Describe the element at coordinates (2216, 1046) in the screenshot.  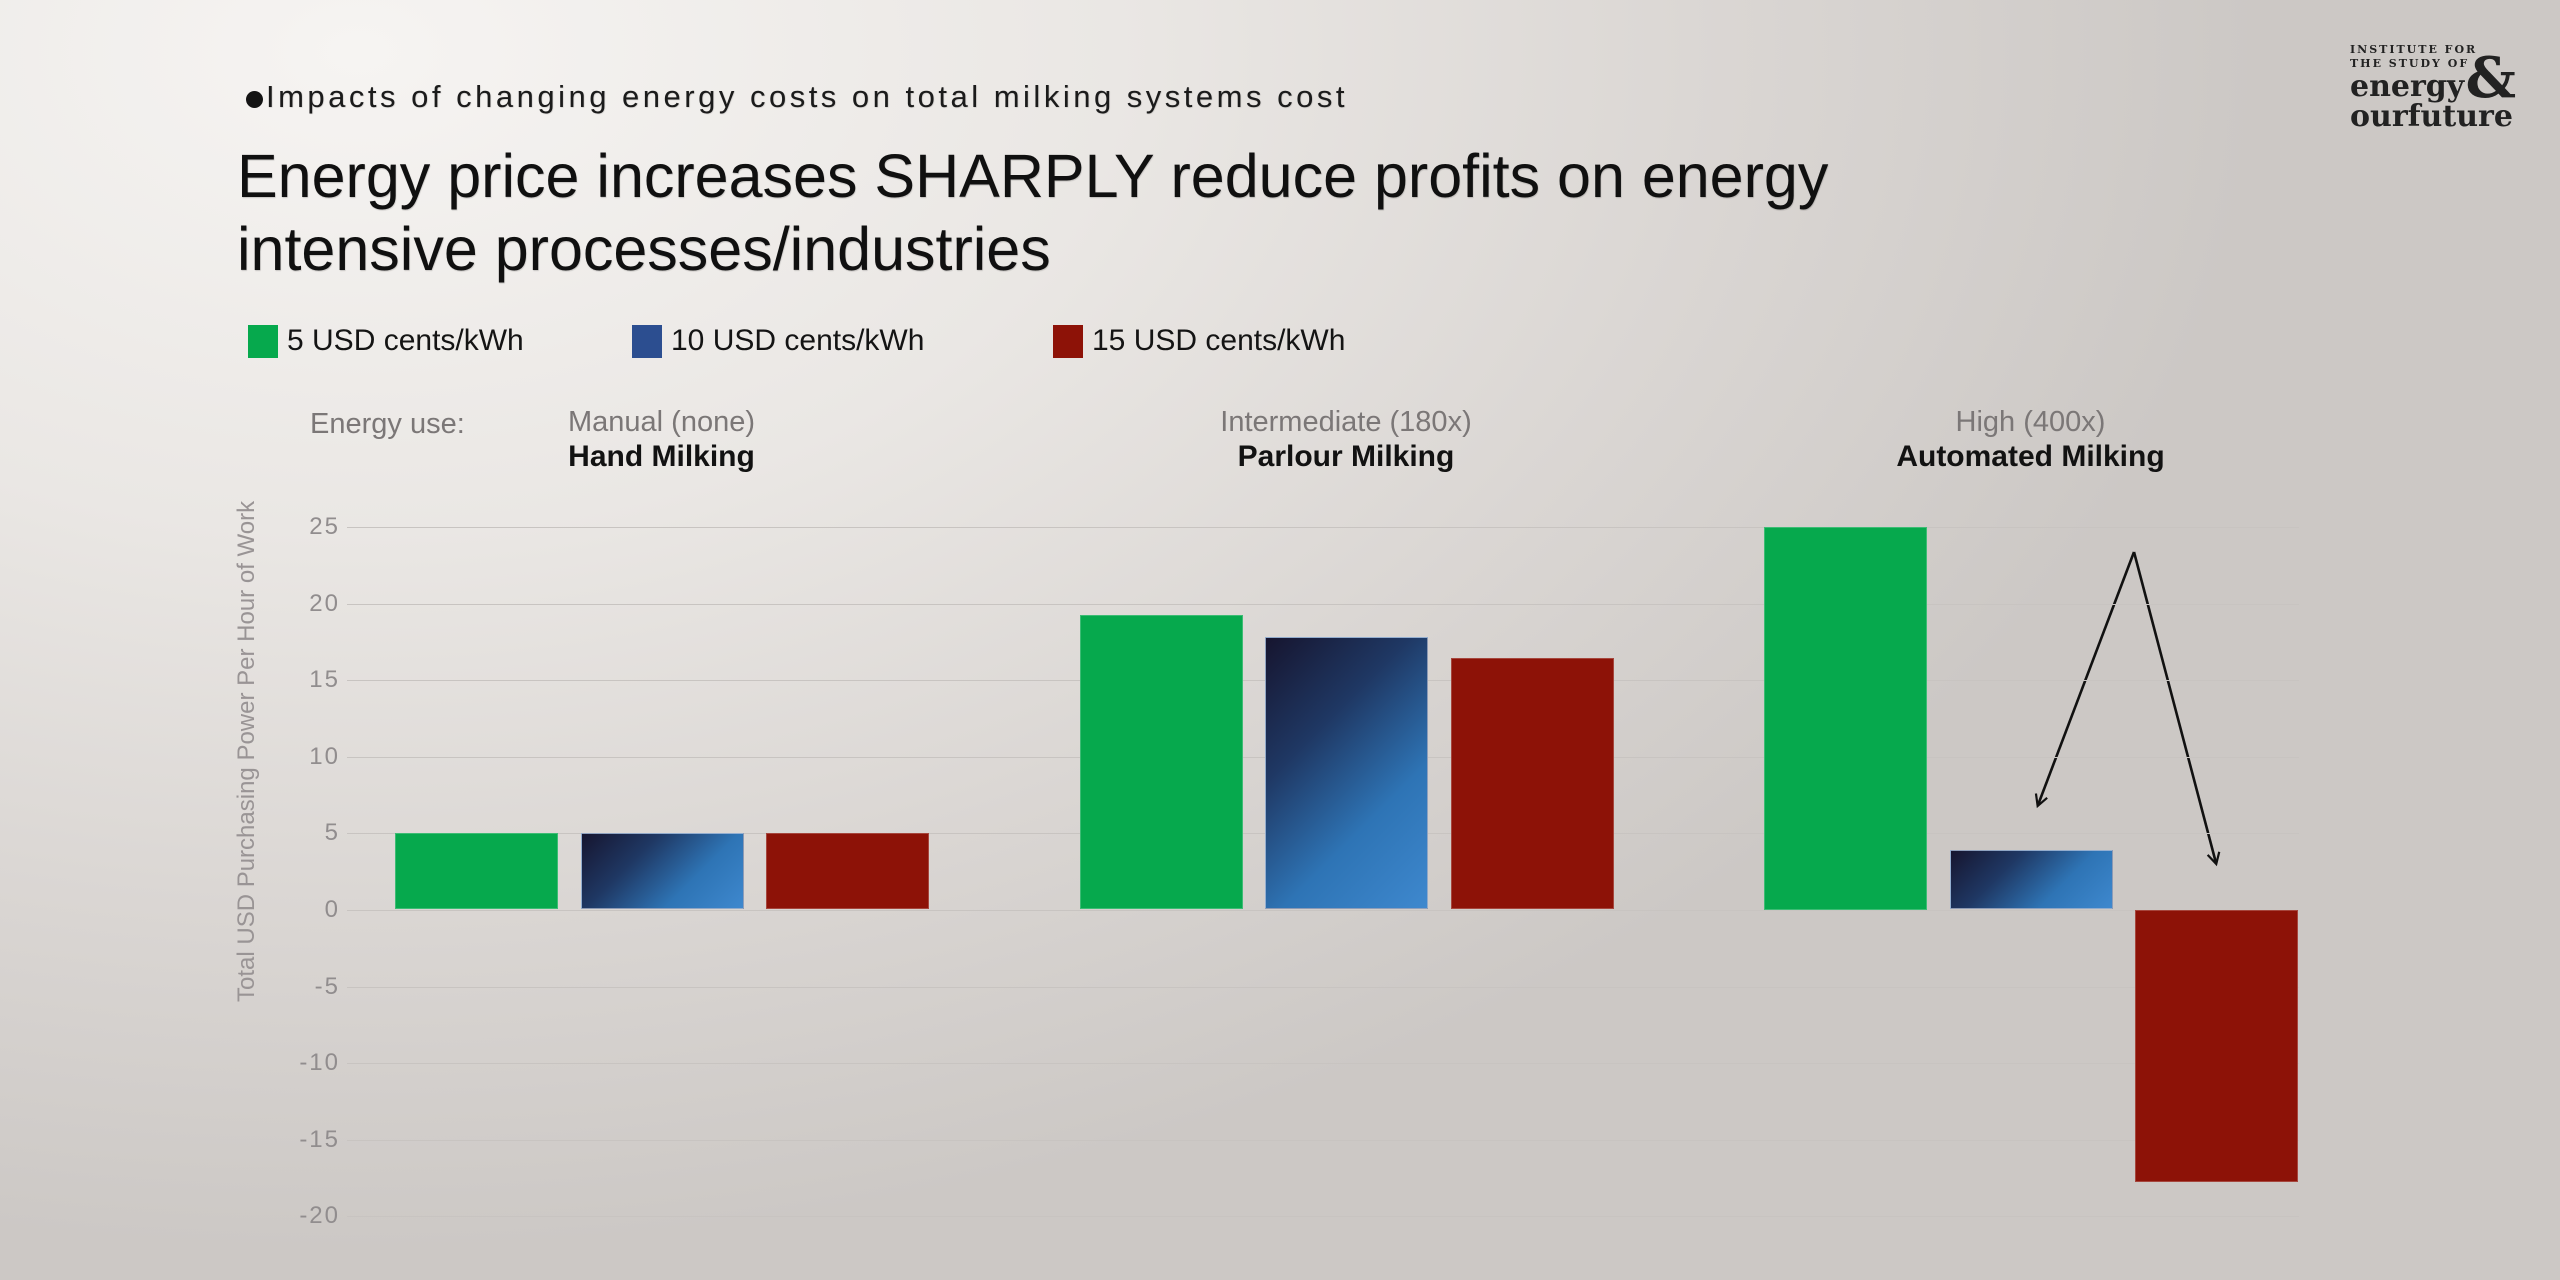
I see `bar-15c-automated-milking` at that location.